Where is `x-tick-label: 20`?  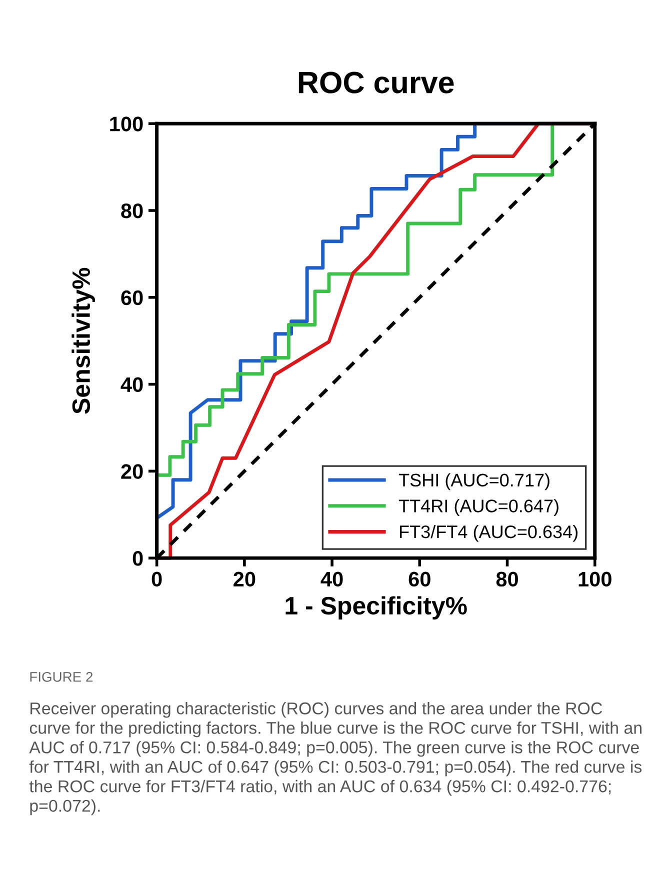
x-tick-label: 20 is located at coordinates (245, 579).